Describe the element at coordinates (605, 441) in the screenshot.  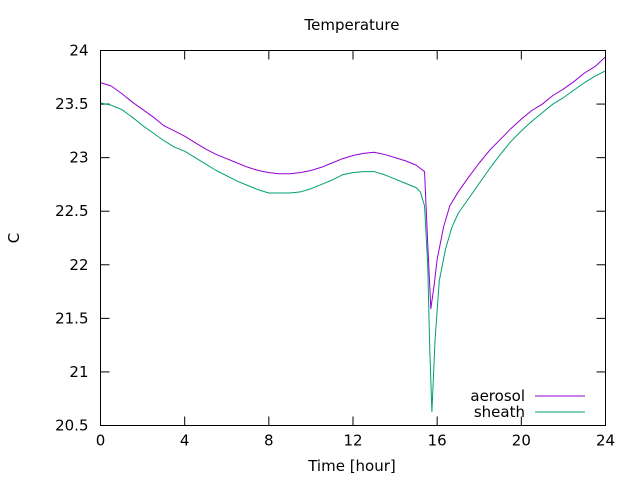
I see `x-tick-label: 24` at that location.